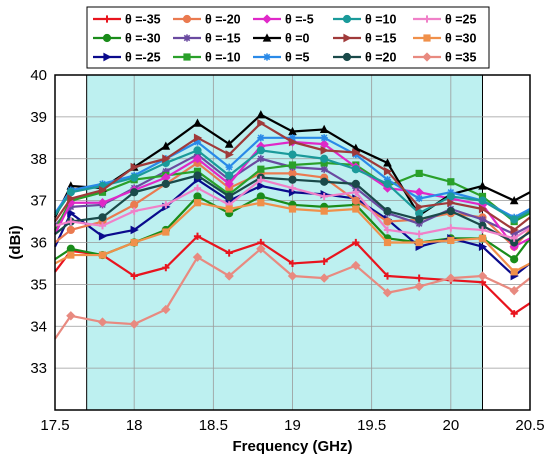  Describe the element at coordinates (223, 58) in the screenshot. I see `legend-label: θ =-10` at that location.